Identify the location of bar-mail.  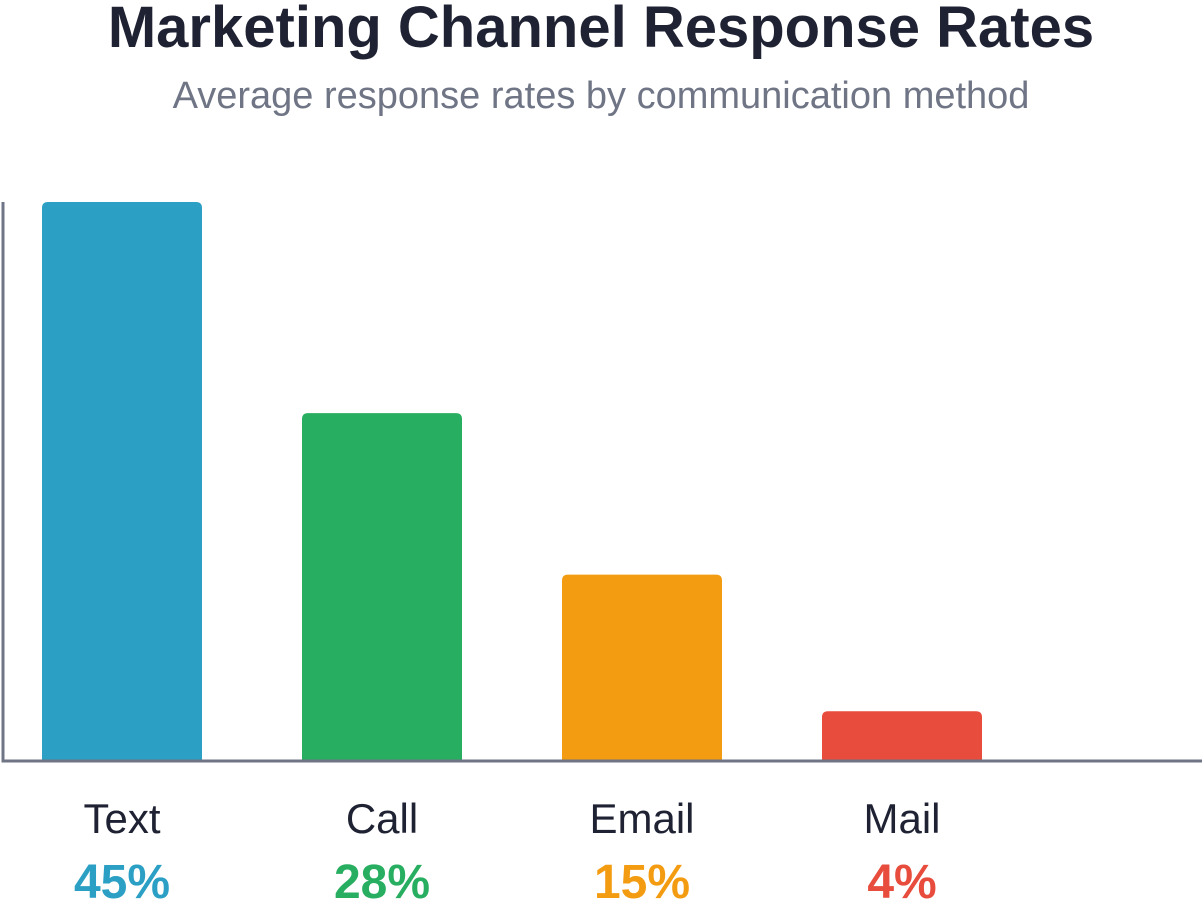
(902, 736).